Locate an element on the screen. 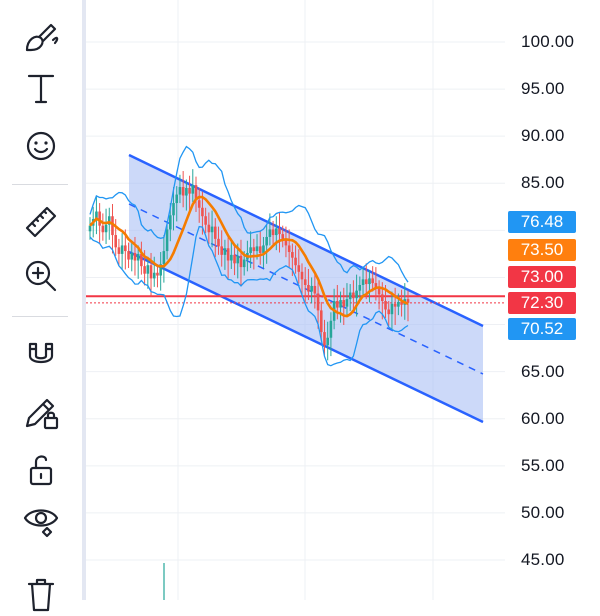 This screenshot has height=616, width=600. brush-icon is located at coordinates (42, 37).